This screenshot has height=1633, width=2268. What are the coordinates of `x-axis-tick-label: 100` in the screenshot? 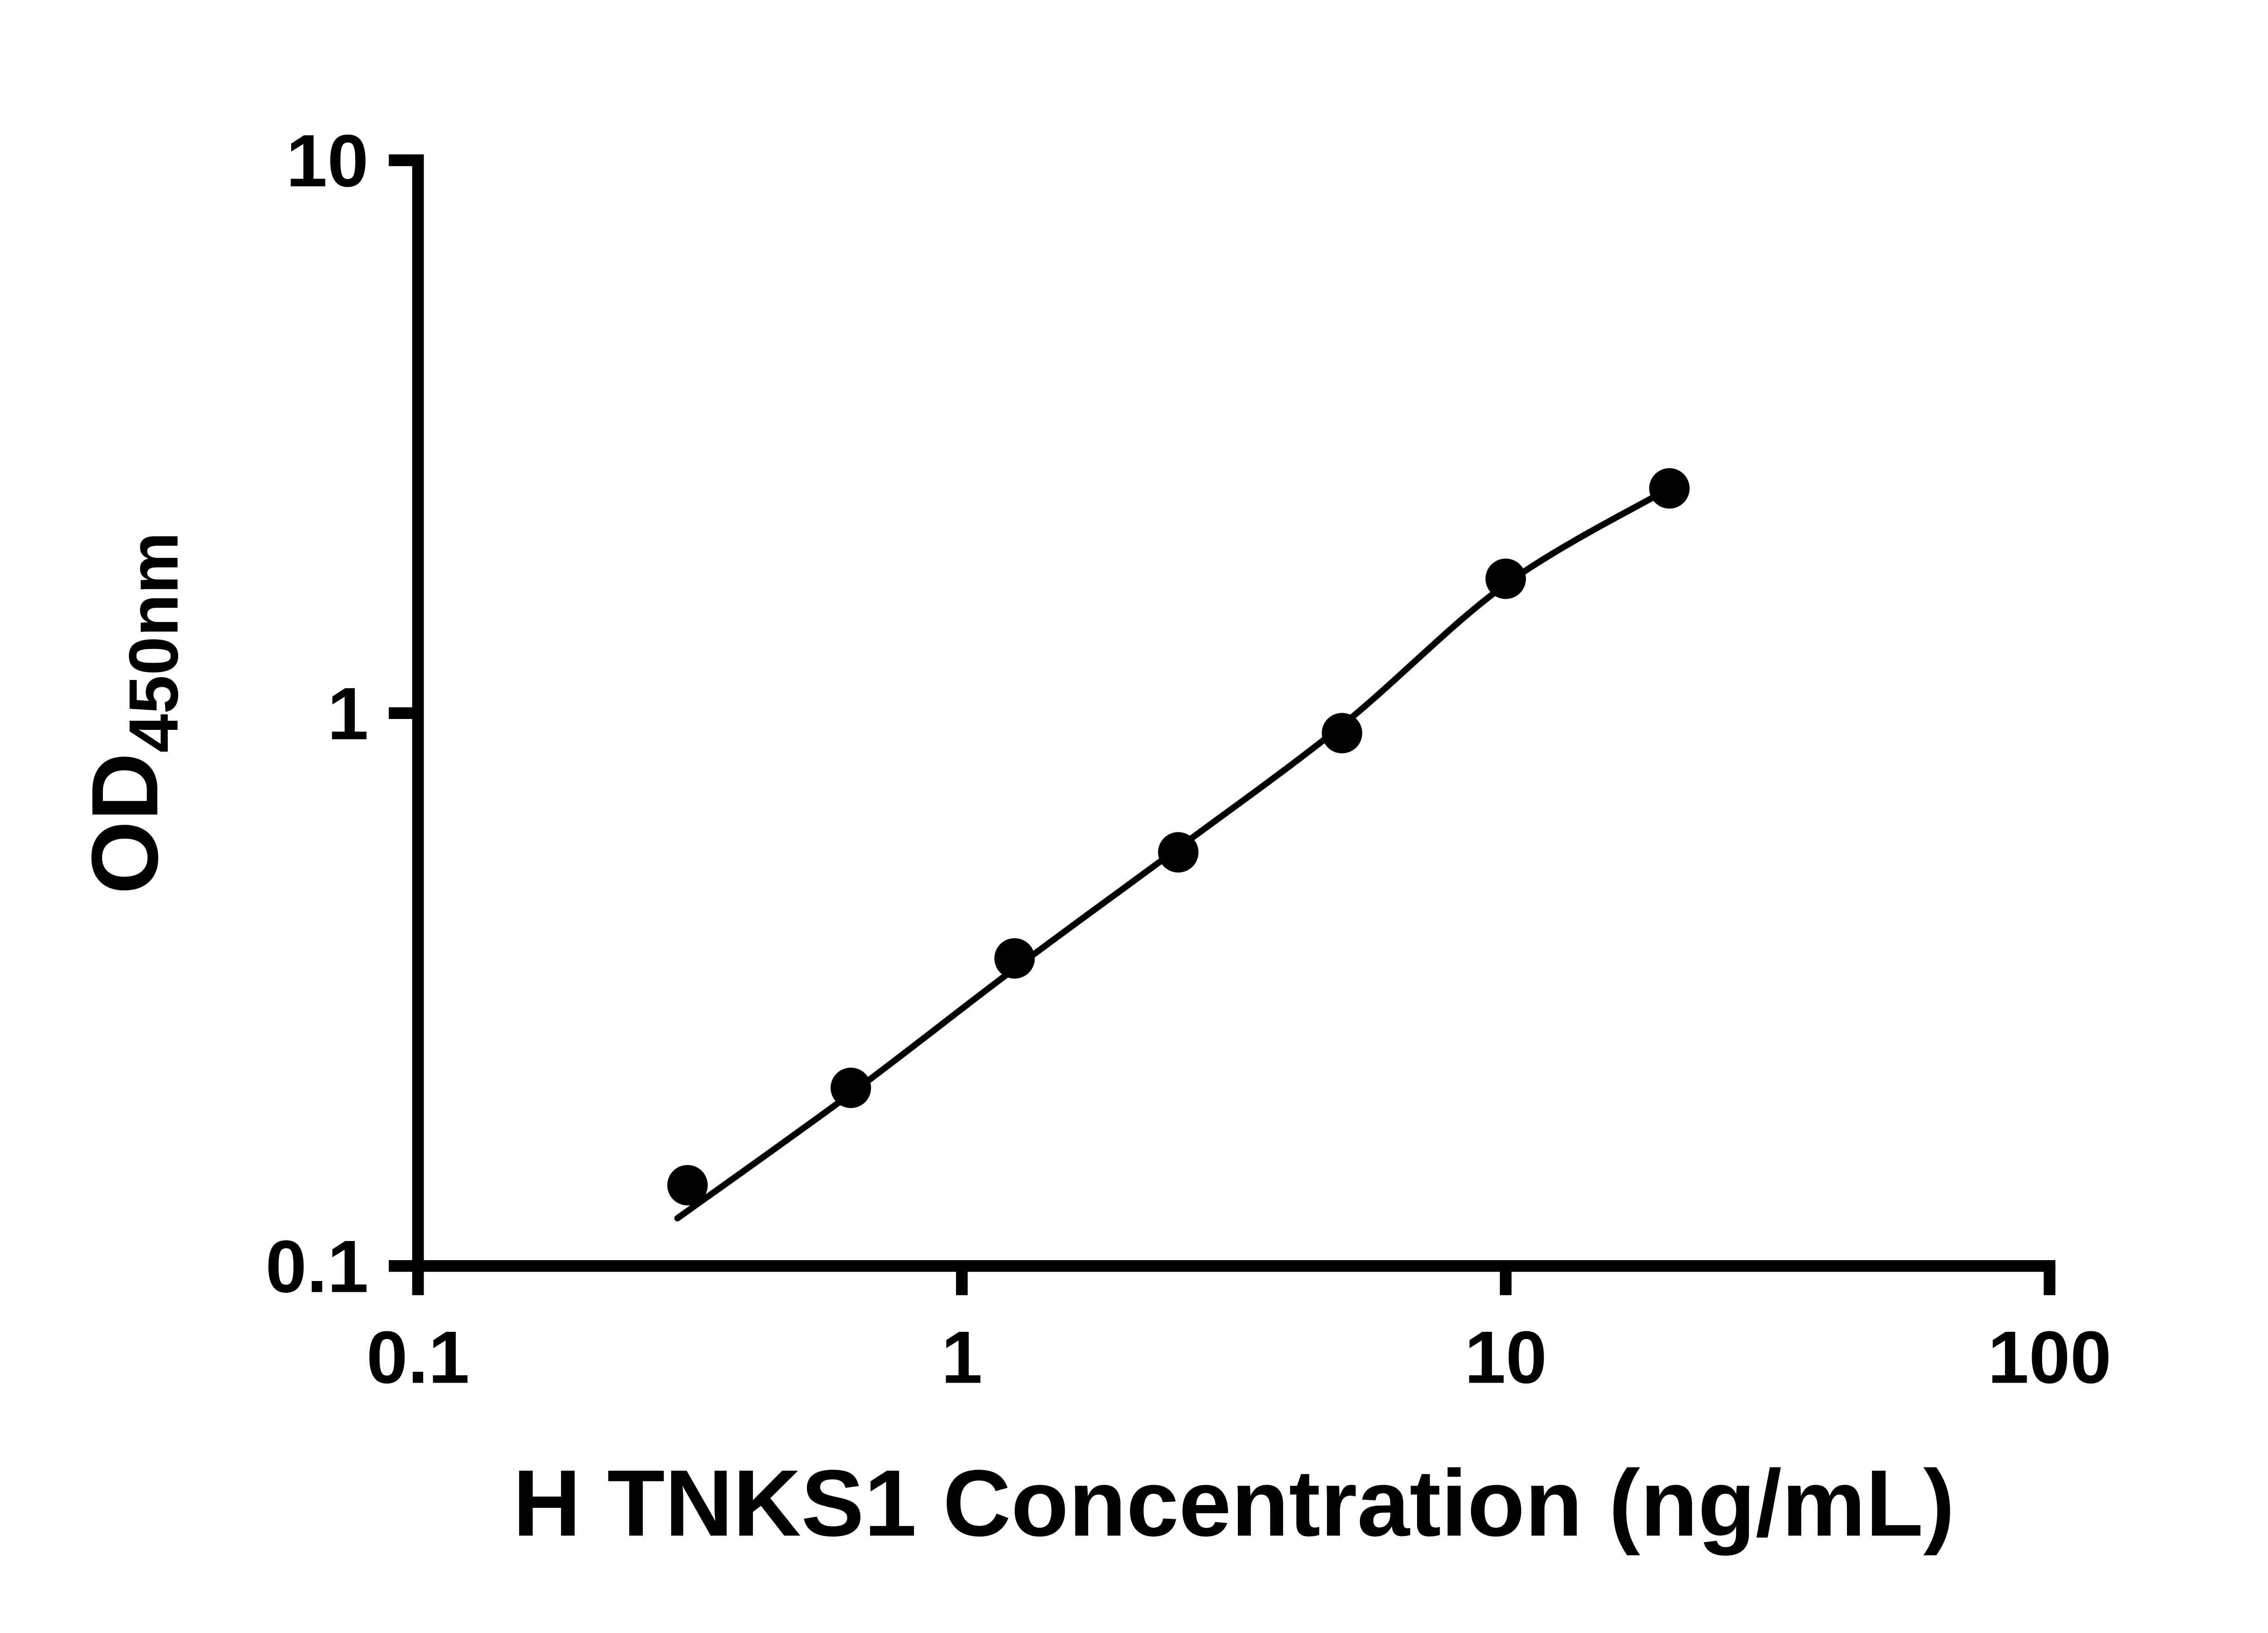 It's located at (2050, 1357).